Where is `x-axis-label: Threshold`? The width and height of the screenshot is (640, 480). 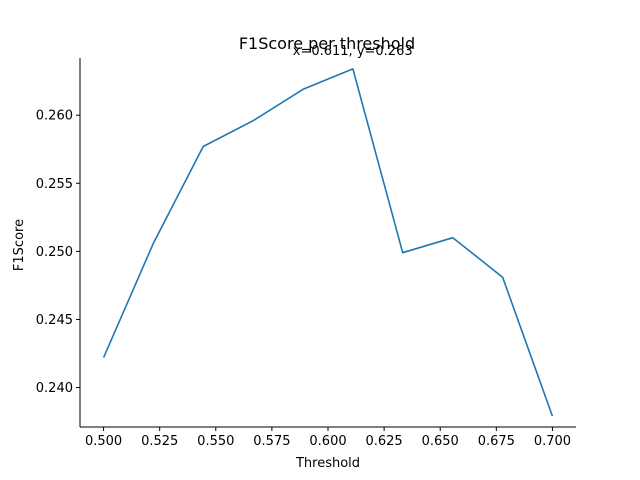 x-axis-label: Threshold is located at coordinates (327, 463).